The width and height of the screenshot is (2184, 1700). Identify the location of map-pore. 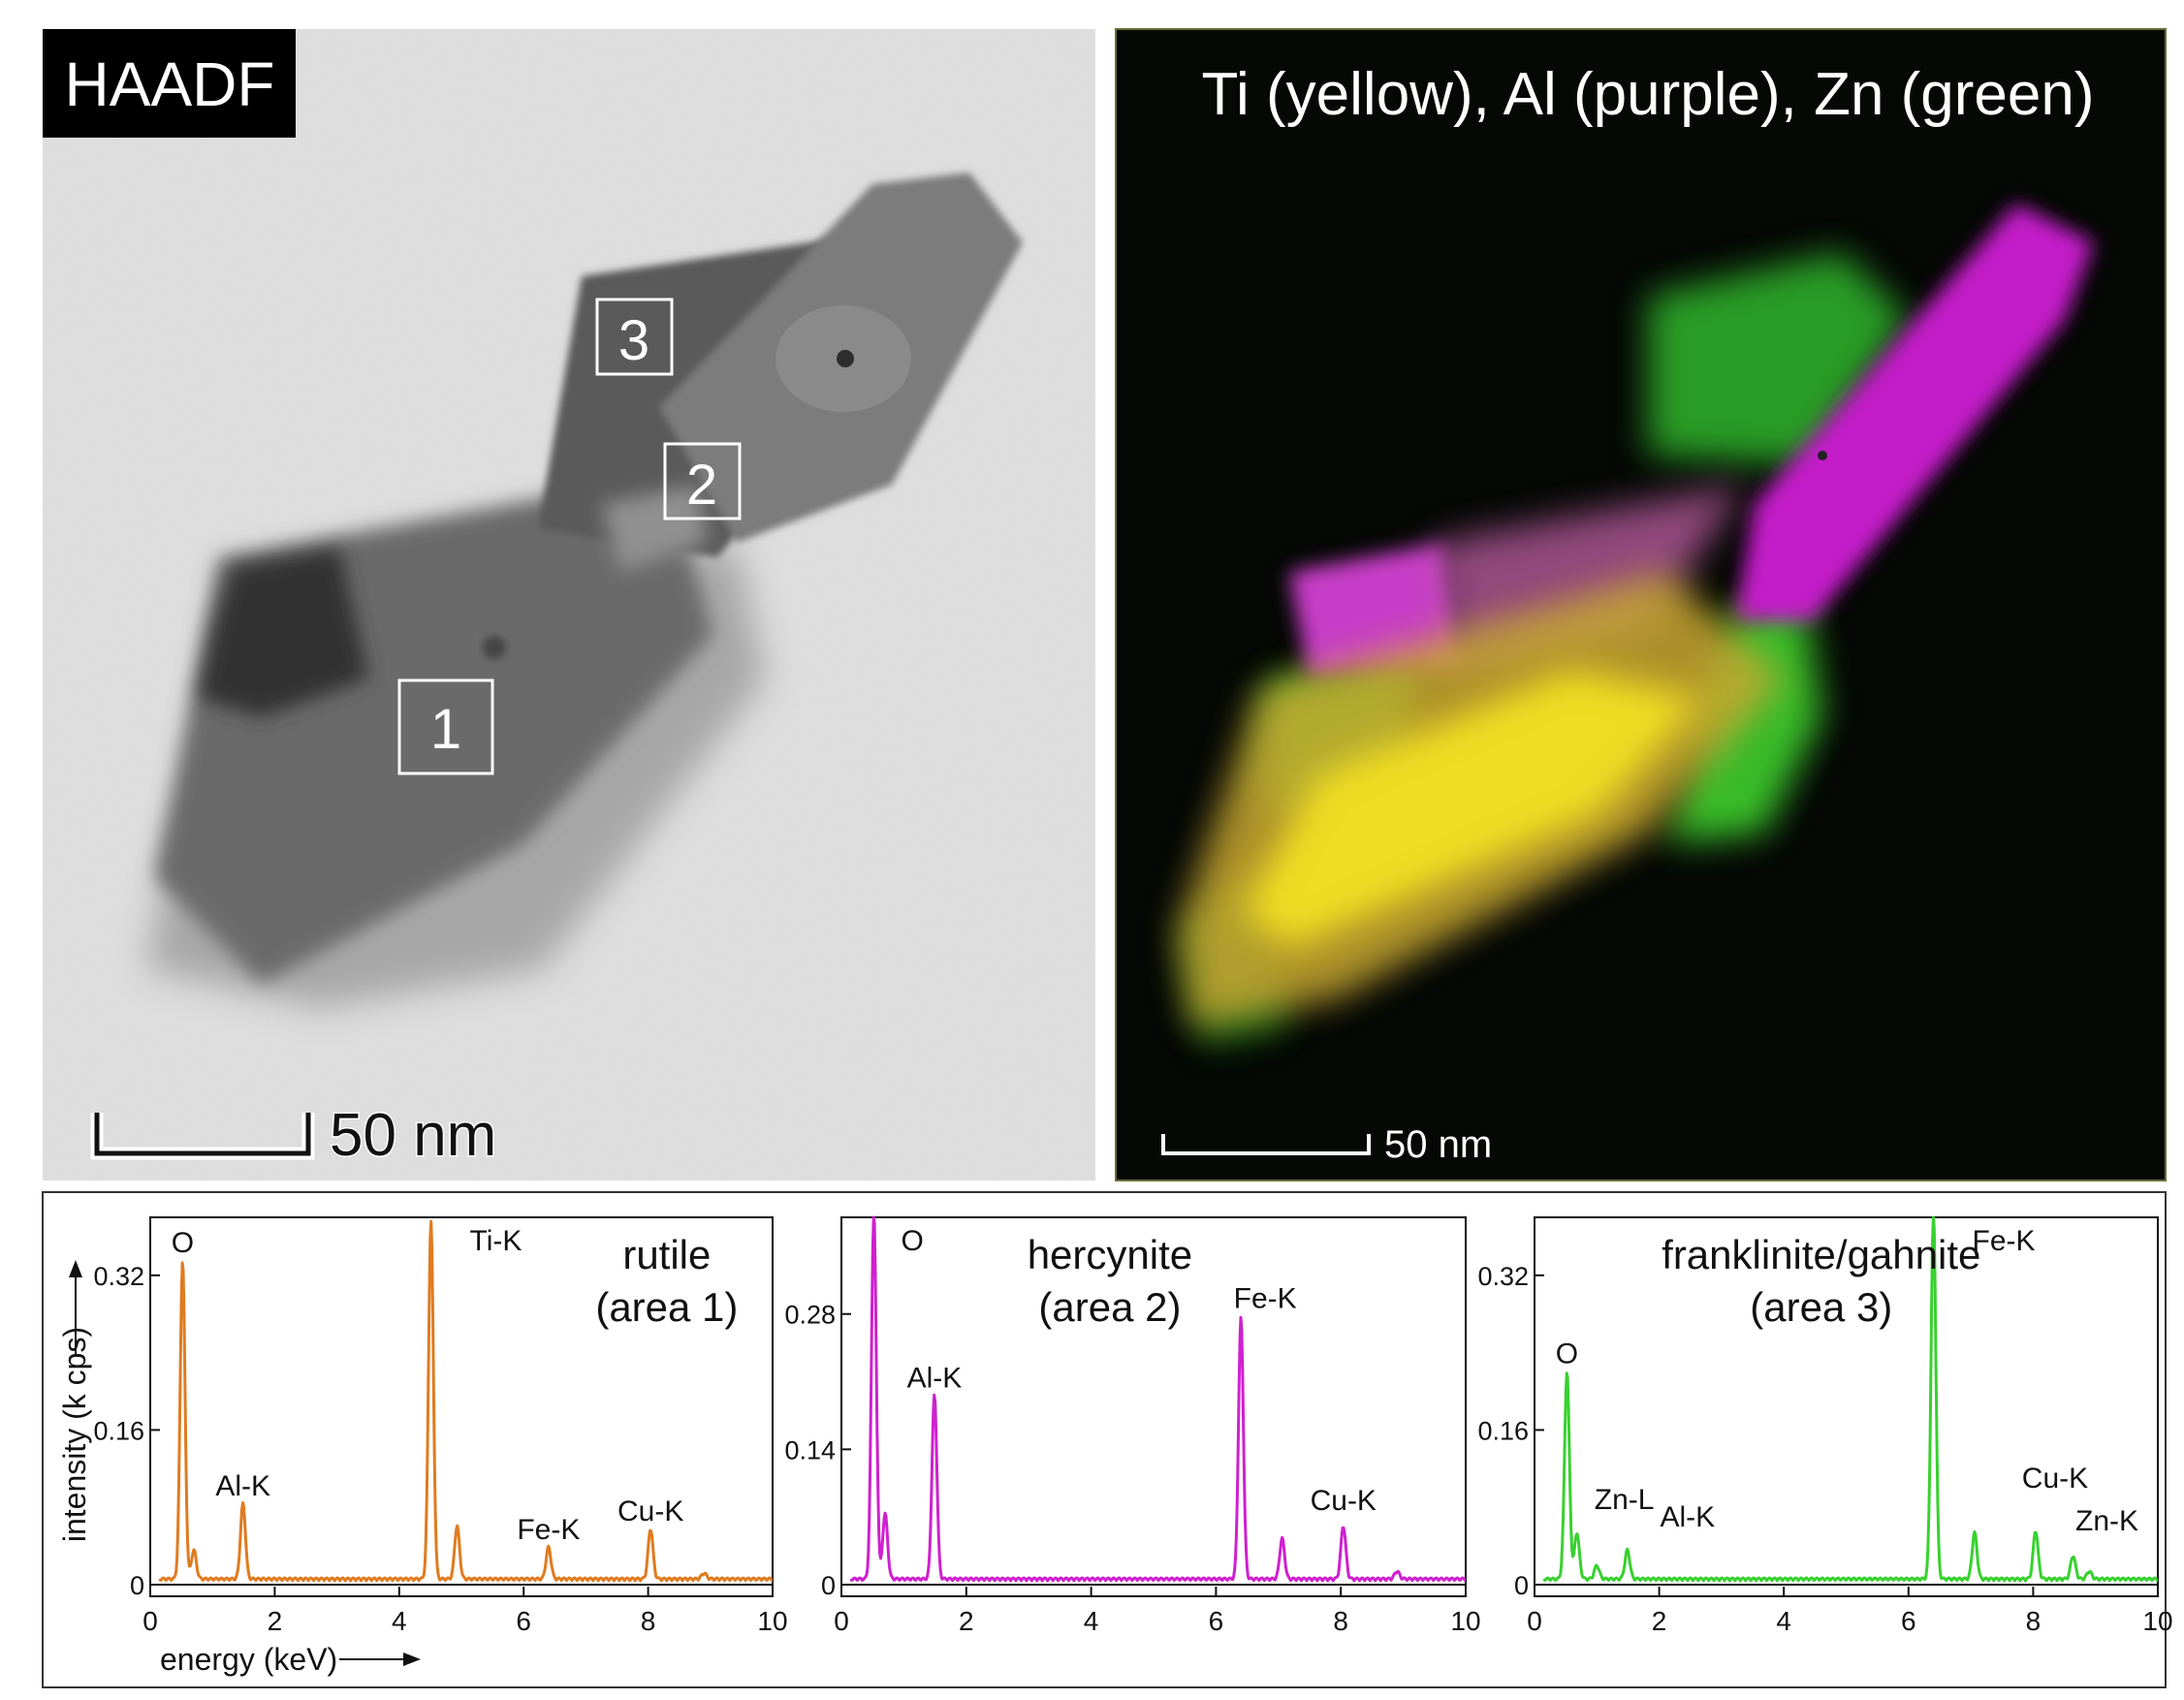
(1823, 455).